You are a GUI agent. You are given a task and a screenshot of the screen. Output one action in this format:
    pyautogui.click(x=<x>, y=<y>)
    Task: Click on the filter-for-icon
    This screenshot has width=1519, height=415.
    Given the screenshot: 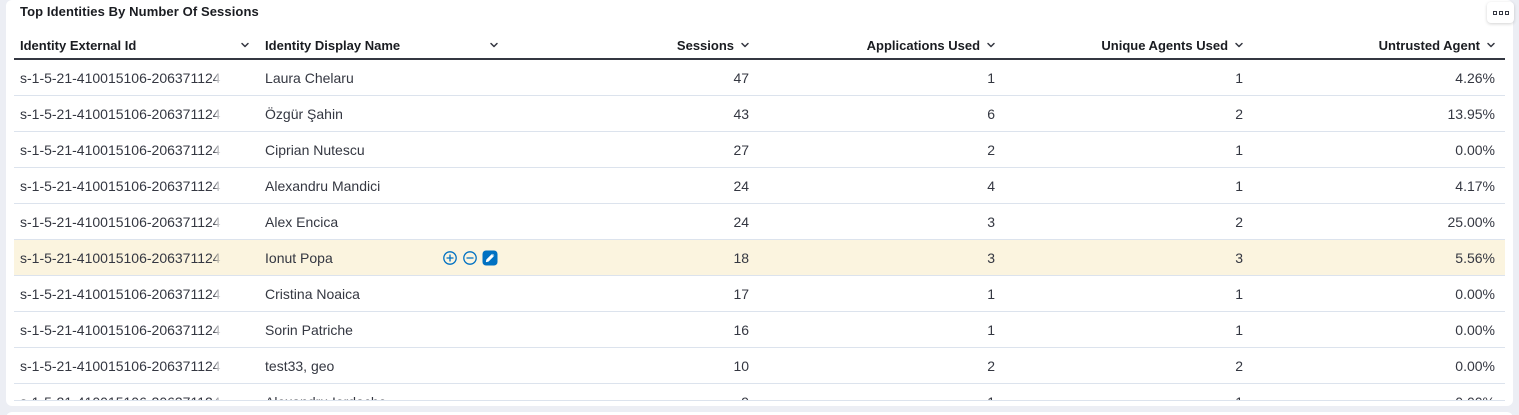 What is the action you would take?
    pyautogui.click(x=450, y=258)
    